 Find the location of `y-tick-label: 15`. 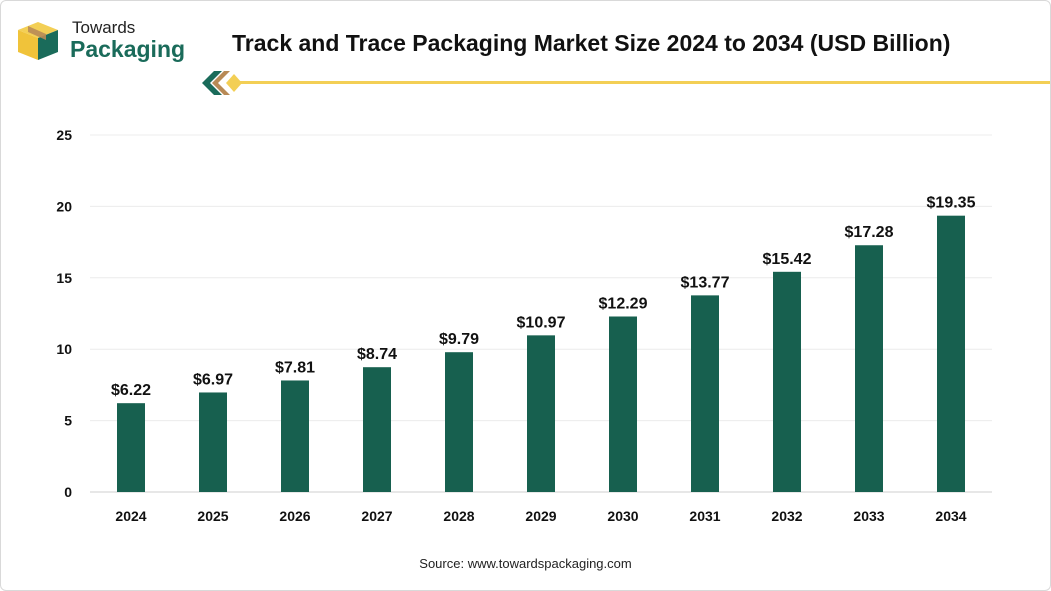

y-tick-label: 15 is located at coordinates (64, 278).